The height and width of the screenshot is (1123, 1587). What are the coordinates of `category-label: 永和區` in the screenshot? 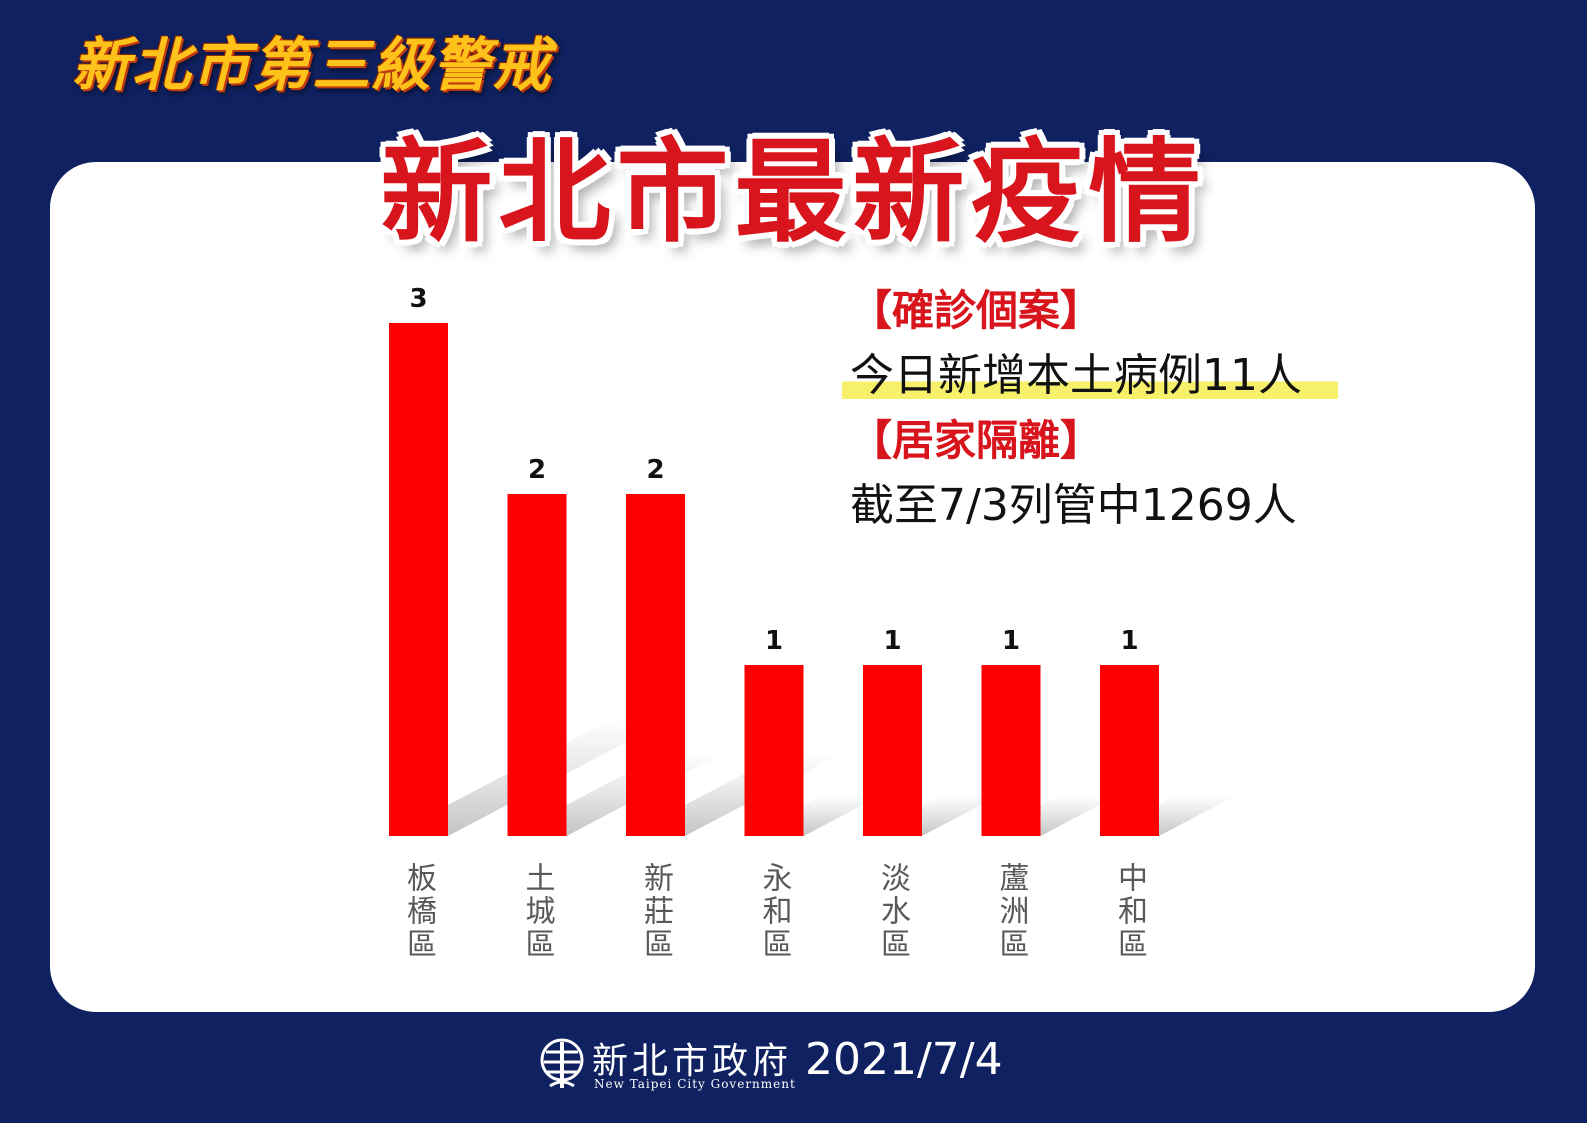 It's located at (775, 911).